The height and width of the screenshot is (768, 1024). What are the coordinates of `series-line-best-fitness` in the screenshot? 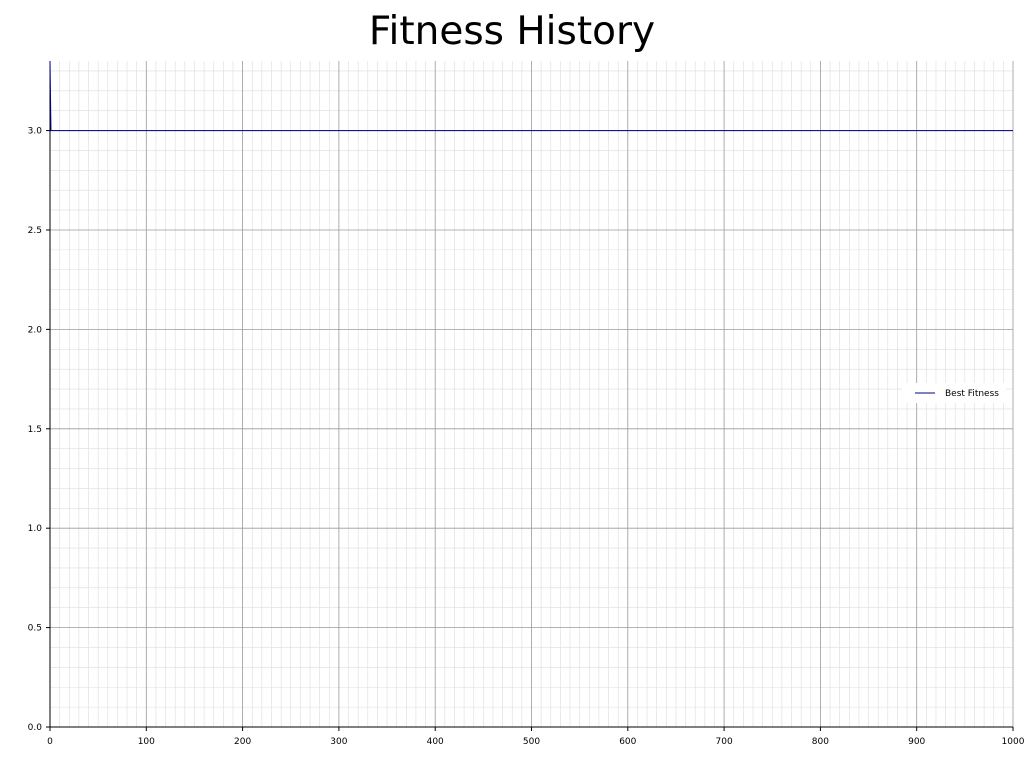 It's located at (531, 96).